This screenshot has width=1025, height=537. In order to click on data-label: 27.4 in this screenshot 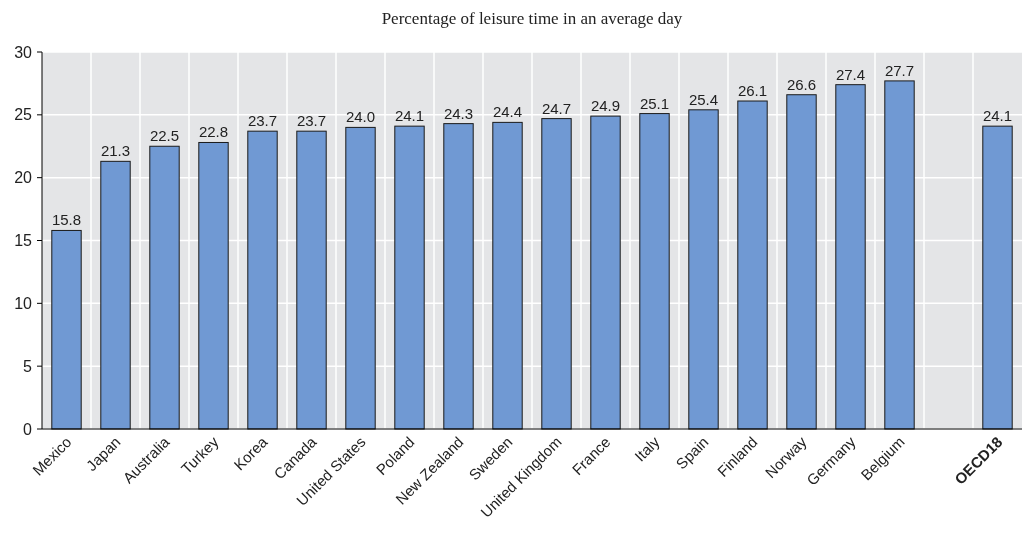, I will do `click(850, 74)`.